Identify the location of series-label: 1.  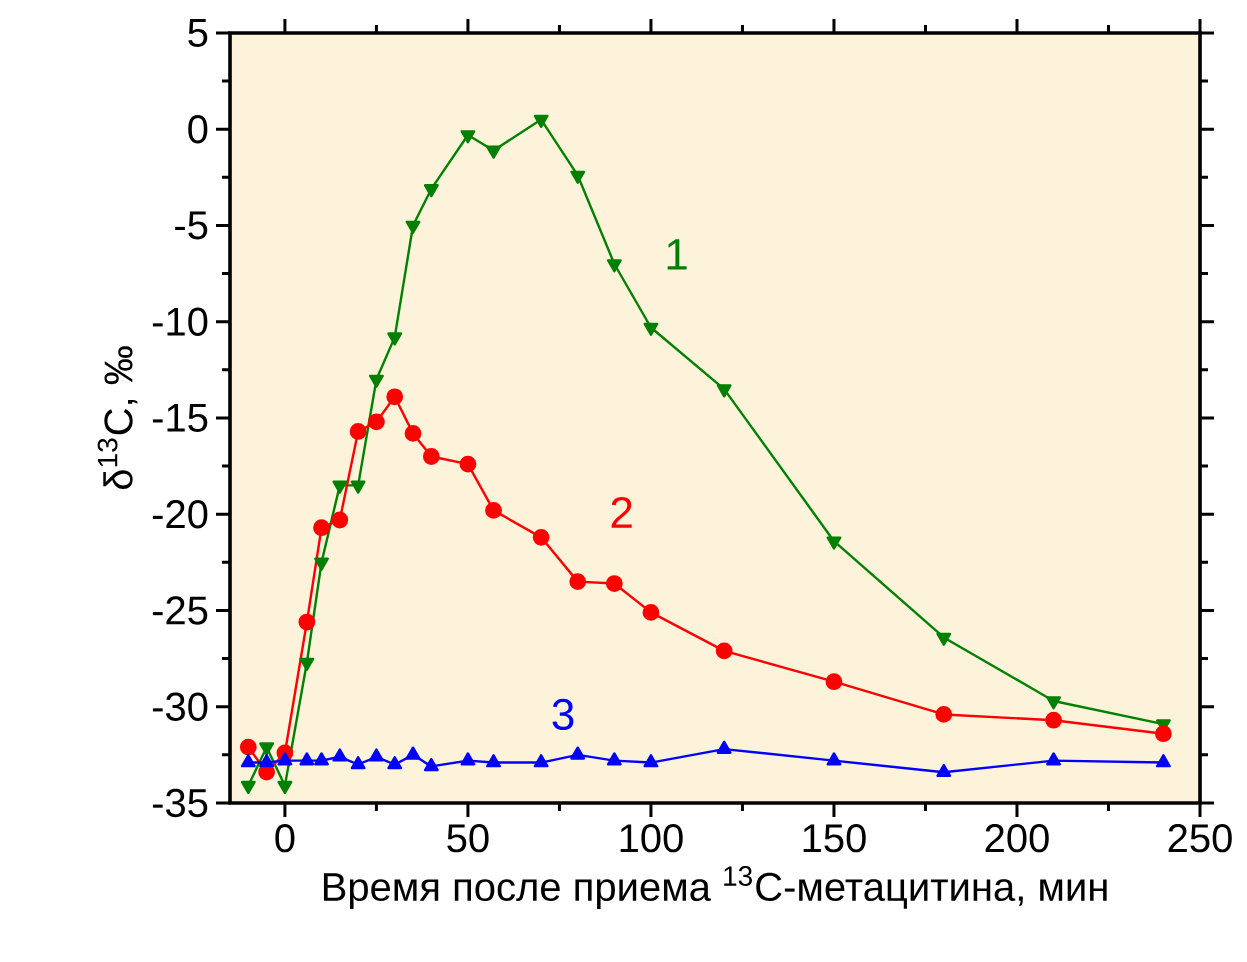
(677, 254).